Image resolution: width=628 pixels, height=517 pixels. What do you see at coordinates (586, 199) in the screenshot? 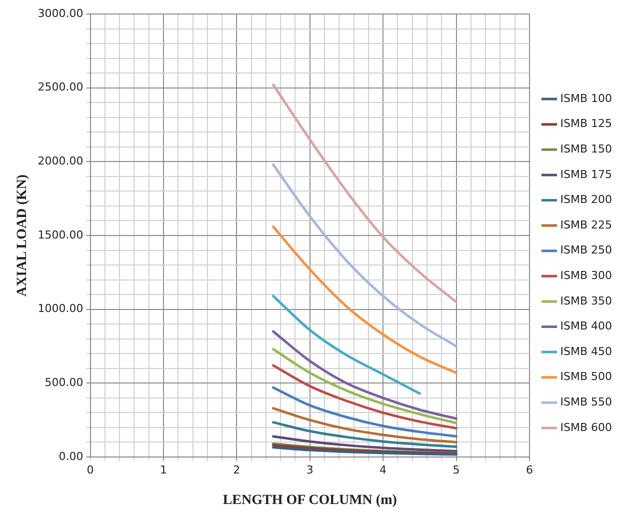
I see `legend-label: ISMB 200` at bounding box center [586, 199].